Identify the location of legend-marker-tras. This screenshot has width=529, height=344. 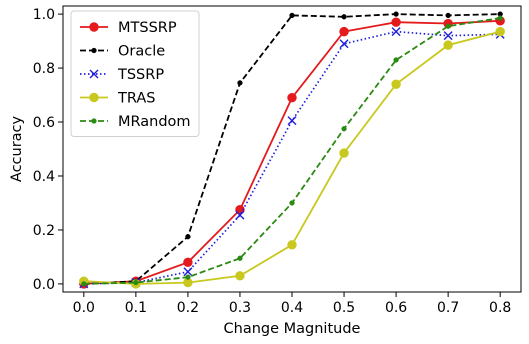
(94, 97).